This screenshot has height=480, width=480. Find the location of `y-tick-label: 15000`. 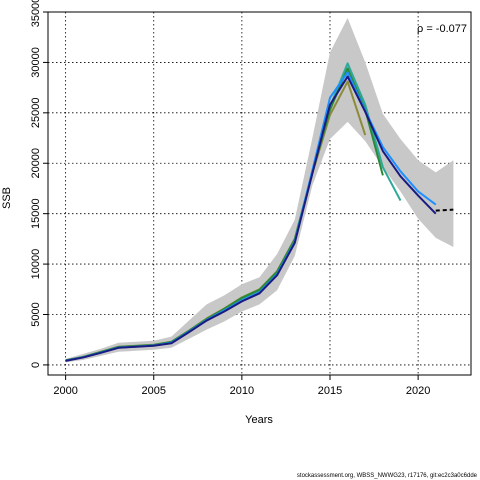

y-tick-label: 15000 is located at coordinates (36, 213).